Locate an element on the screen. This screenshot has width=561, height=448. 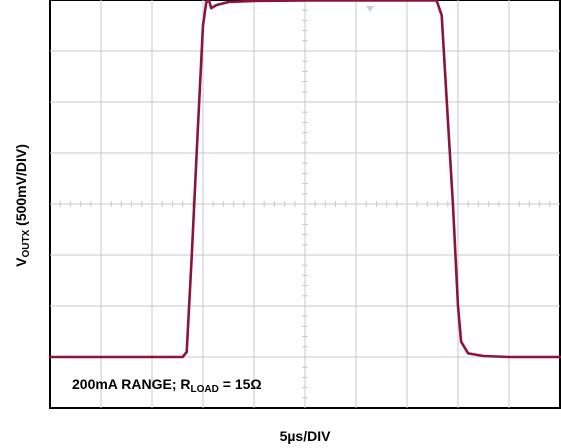
x-axis-label: 5µs/DIV is located at coordinates (305, 436).